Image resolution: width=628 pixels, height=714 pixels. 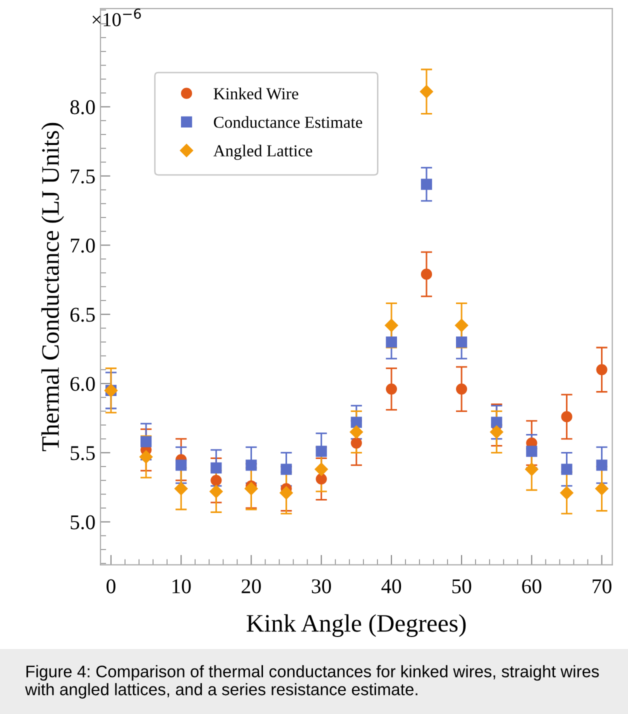 What do you see at coordinates (251, 586) in the screenshot?
I see `x-tick-label: 20` at bounding box center [251, 586].